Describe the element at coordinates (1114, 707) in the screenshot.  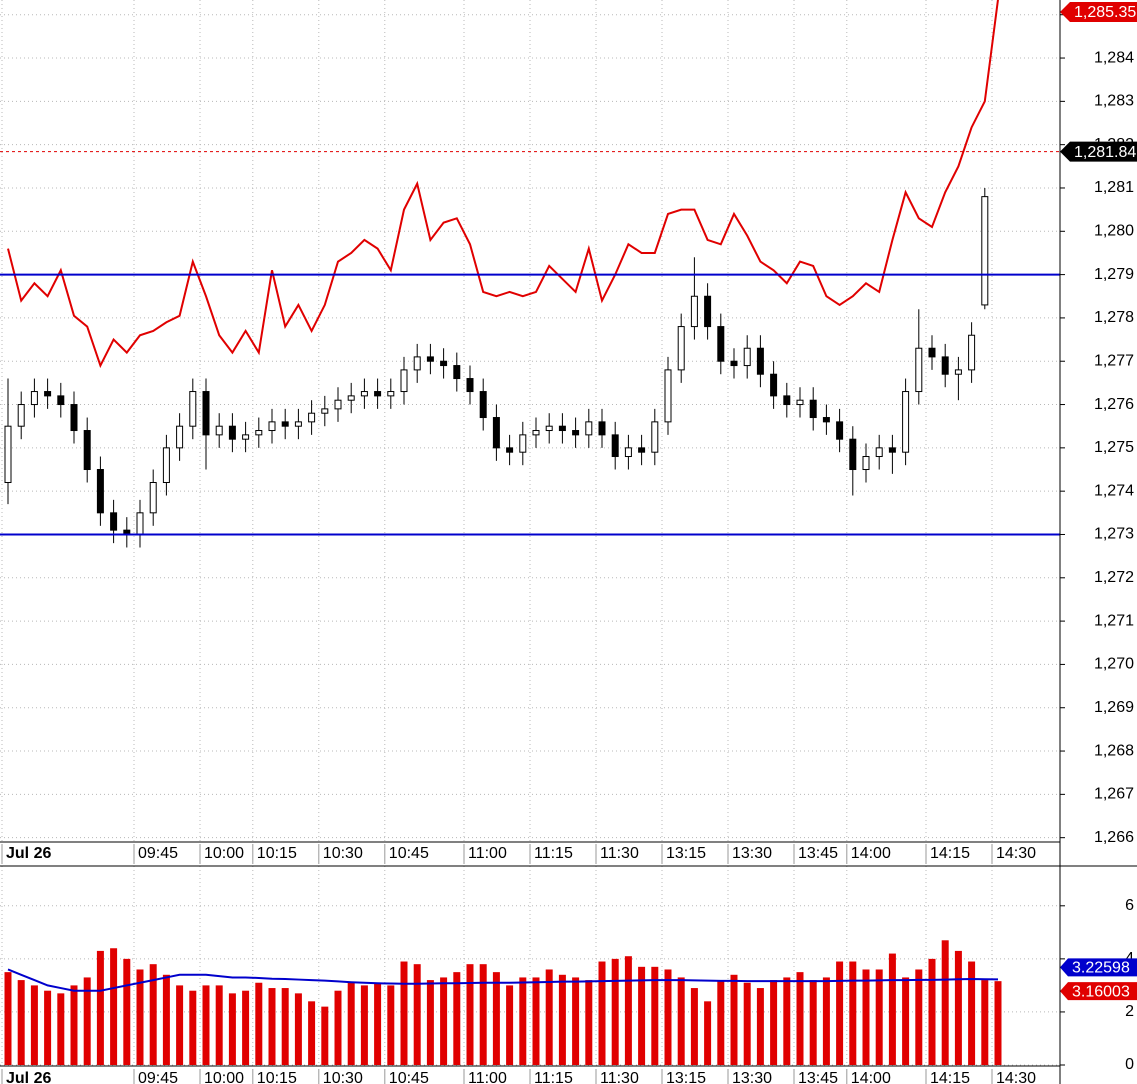
I see `y-tick-label: 1,269` at that location.